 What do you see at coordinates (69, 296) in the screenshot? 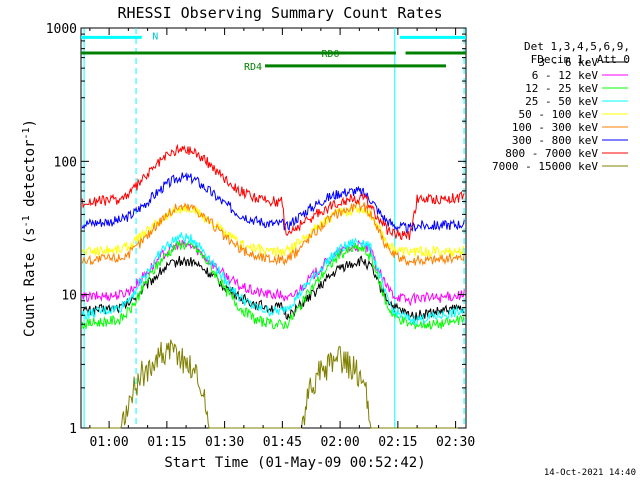
I see `y-tick-label-1: 10` at bounding box center [69, 296].